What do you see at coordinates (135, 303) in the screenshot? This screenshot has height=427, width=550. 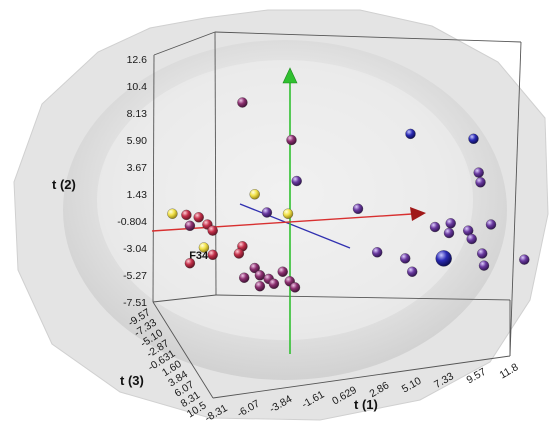 I see `y-tick-label: -7.51` at bounding box center [135, 303].